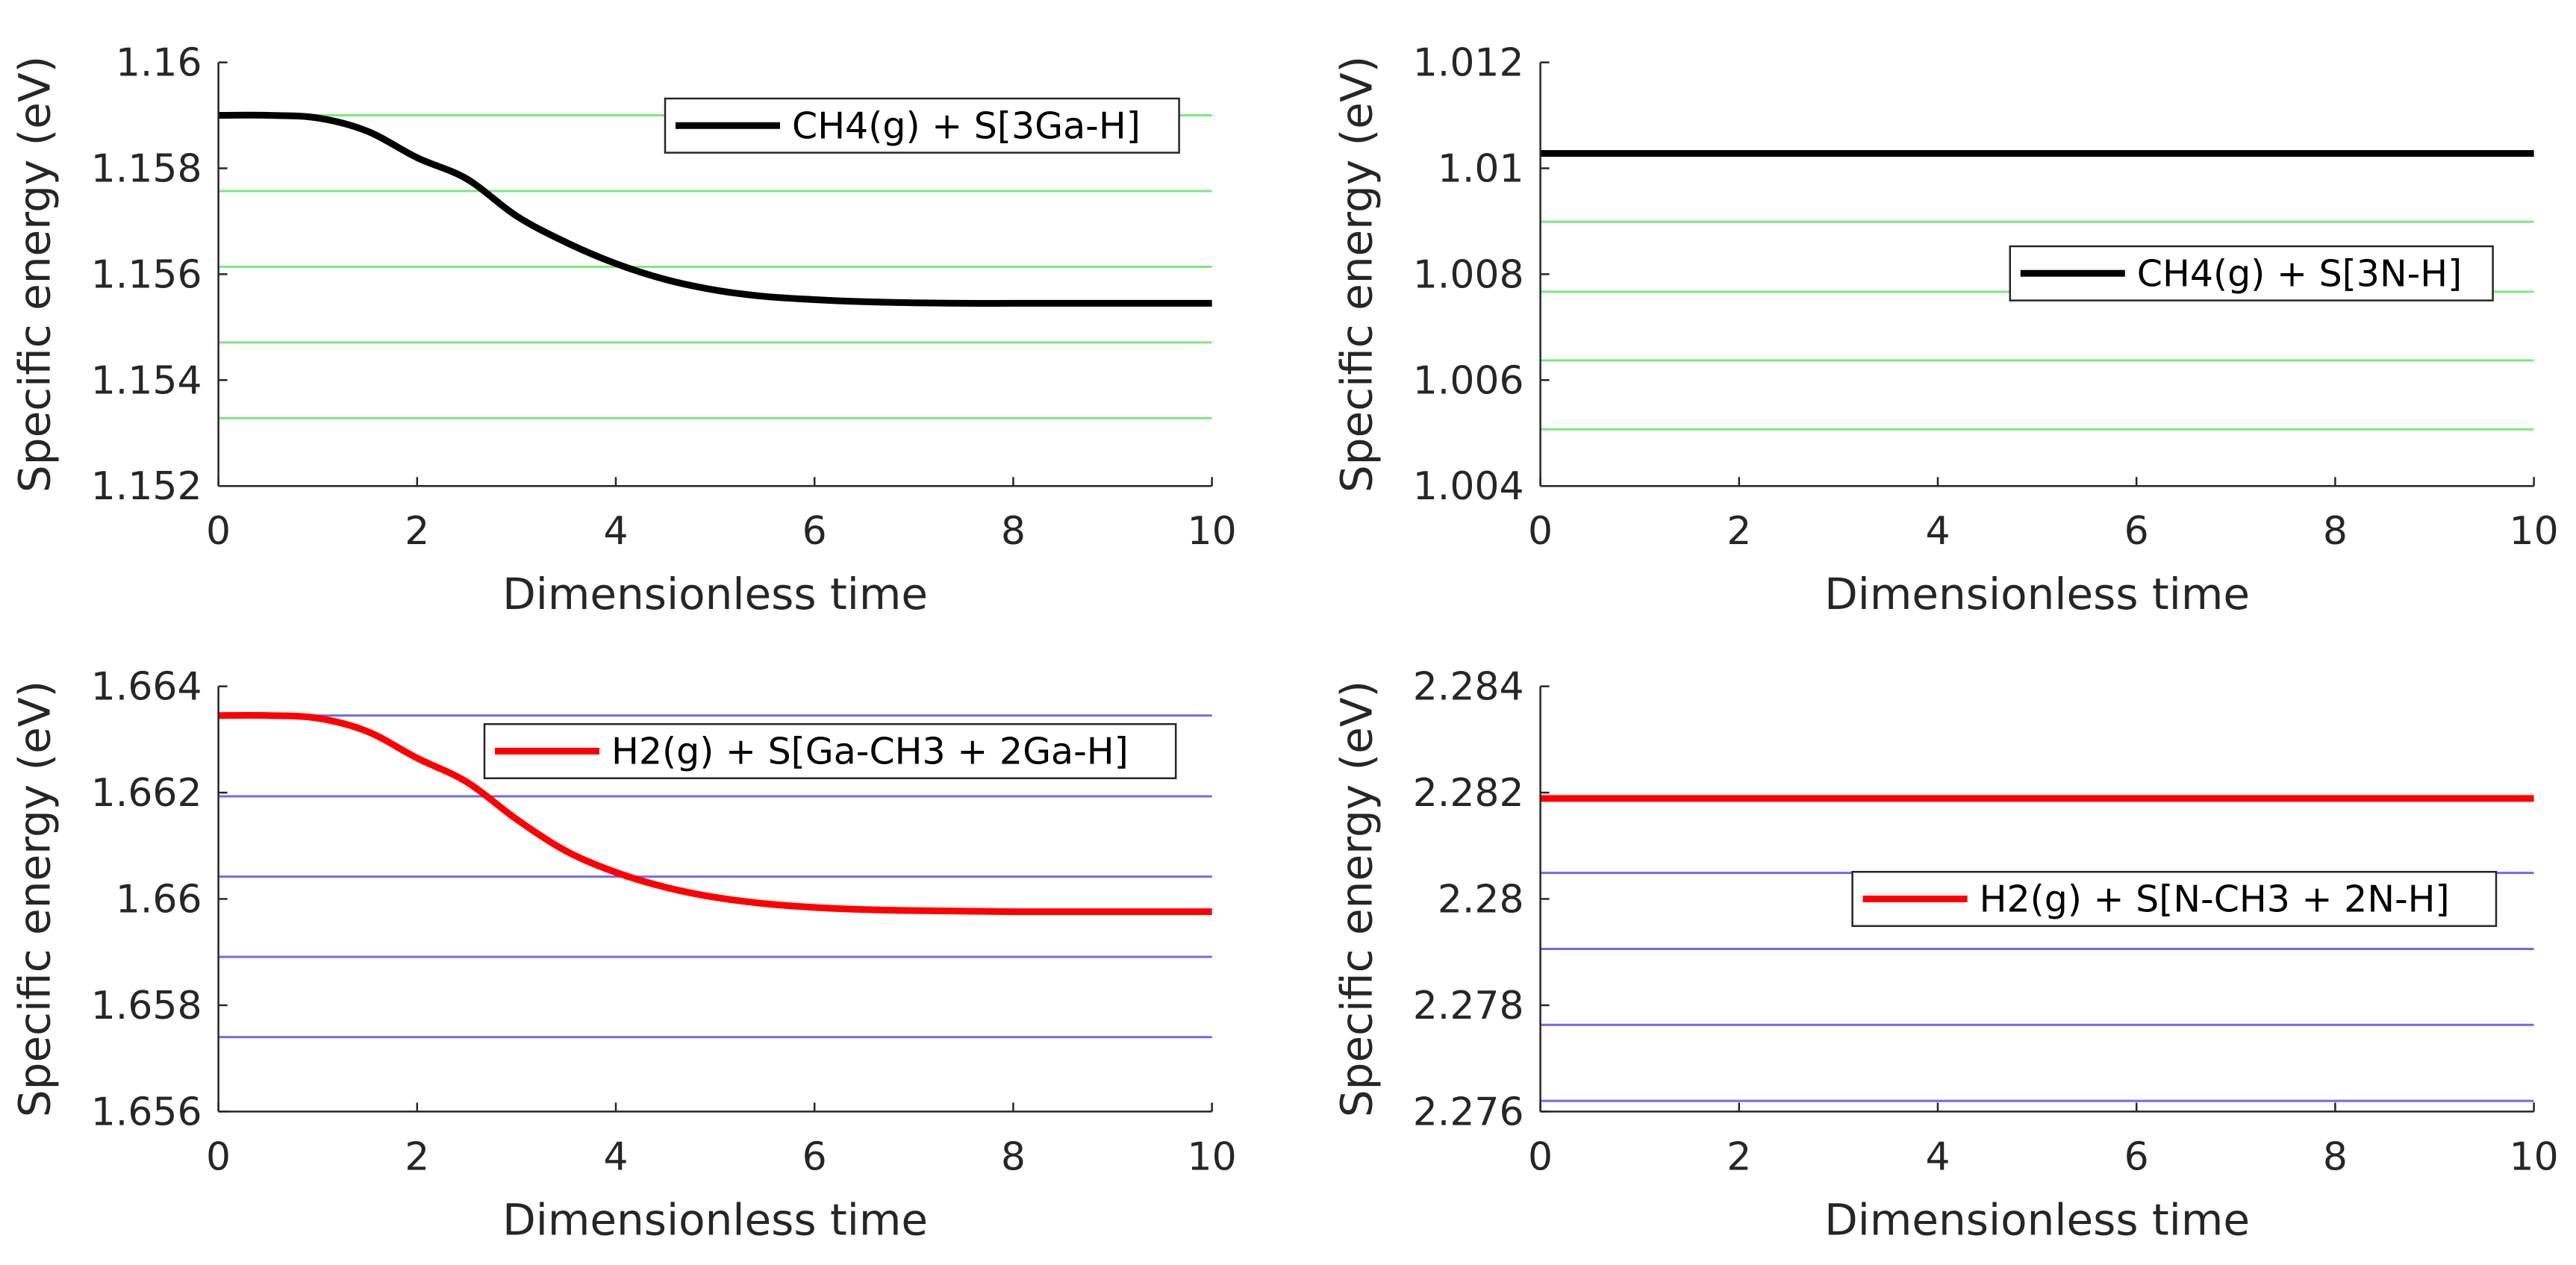 Image resolution: width=2576 pixels, height=1265 pixels. Describe the element at coordinates (2335, 1156) in the screenshot. I see `panel-4-xtick-label: 8` at that location.